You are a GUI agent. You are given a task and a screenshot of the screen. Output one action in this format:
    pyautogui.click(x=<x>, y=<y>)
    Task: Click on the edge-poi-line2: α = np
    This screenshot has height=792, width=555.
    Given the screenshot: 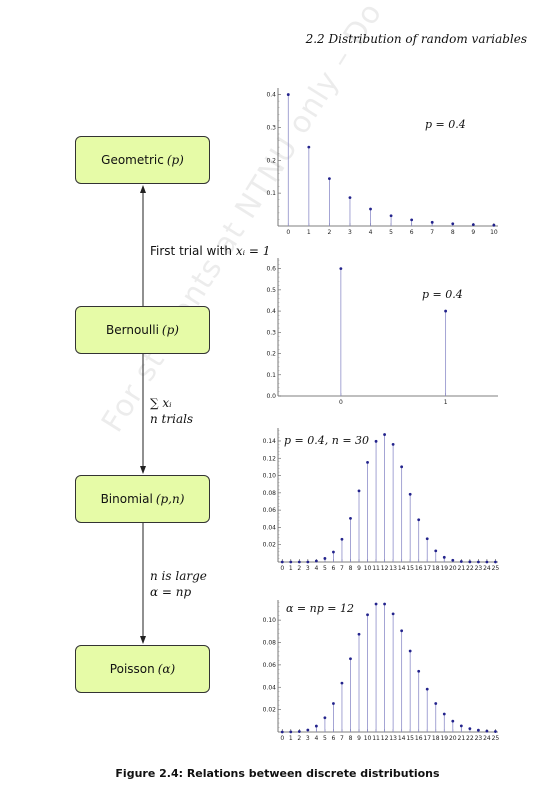 What is the action you would take?
    pyautogui.click(x=171, y=592)
    